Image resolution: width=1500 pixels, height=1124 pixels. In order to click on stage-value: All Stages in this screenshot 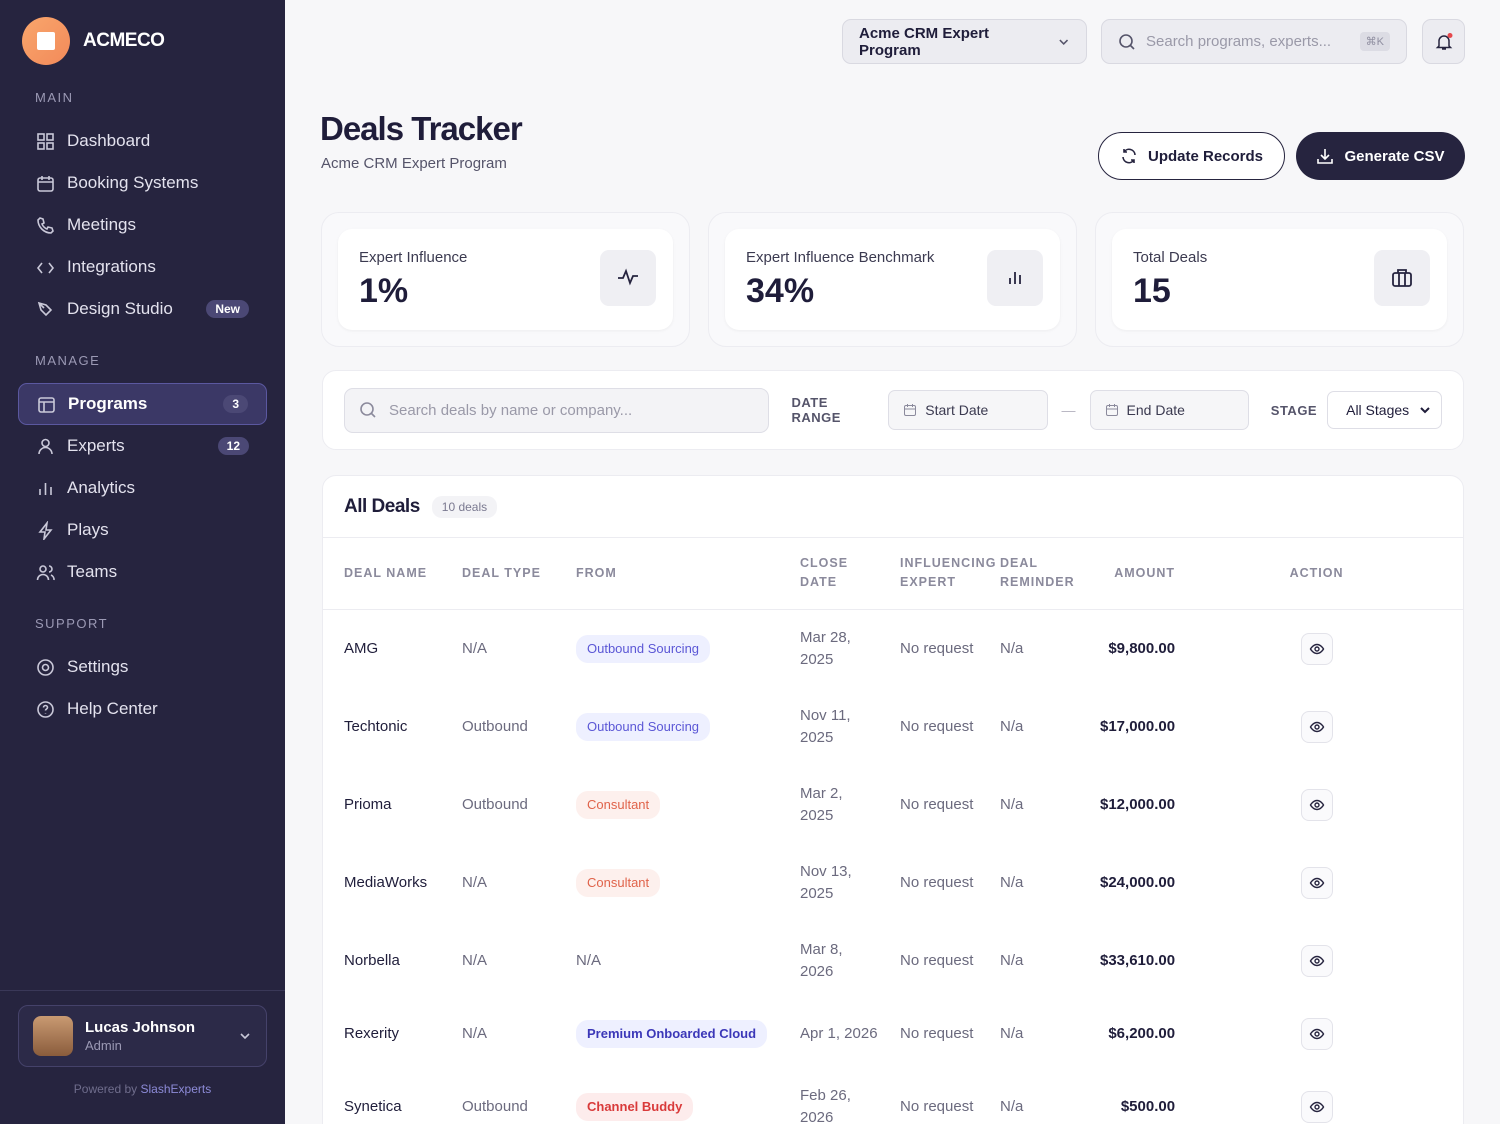, I will do `click(1378, 410)`.